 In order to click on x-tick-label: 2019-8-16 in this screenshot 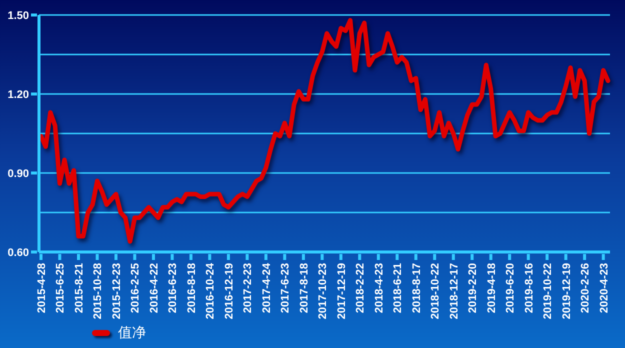, I will do `click(529, 288)`.